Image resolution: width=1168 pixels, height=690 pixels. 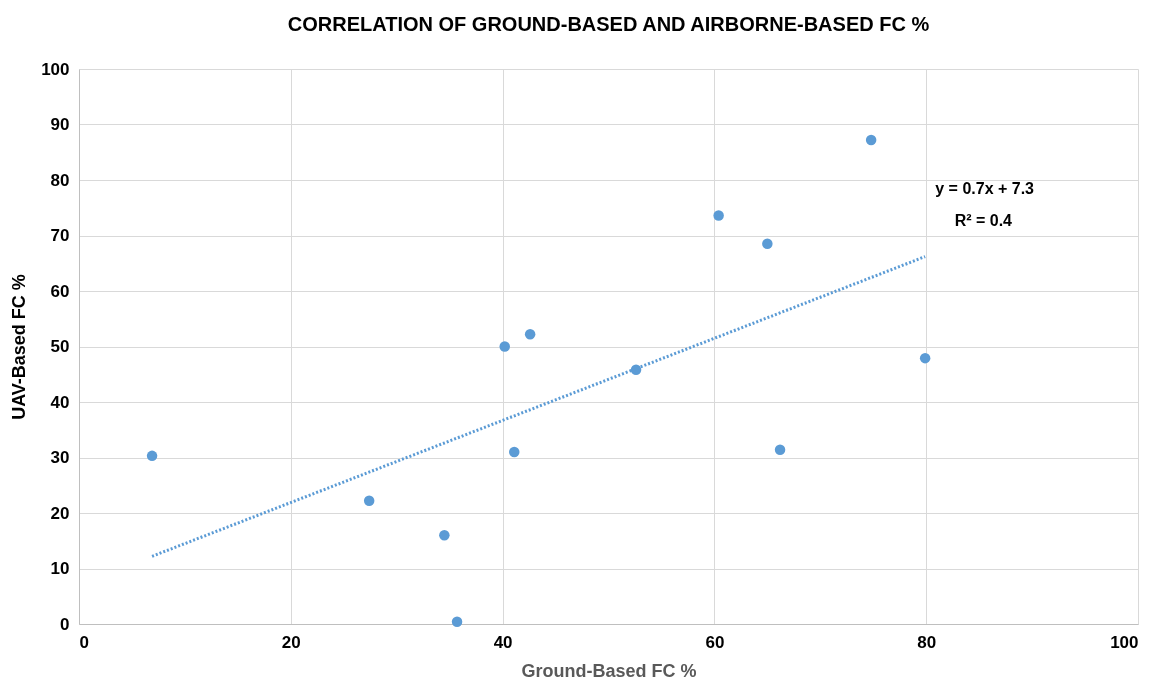 I want to click on y-tick-label: 0, so click(x=65, y=624).